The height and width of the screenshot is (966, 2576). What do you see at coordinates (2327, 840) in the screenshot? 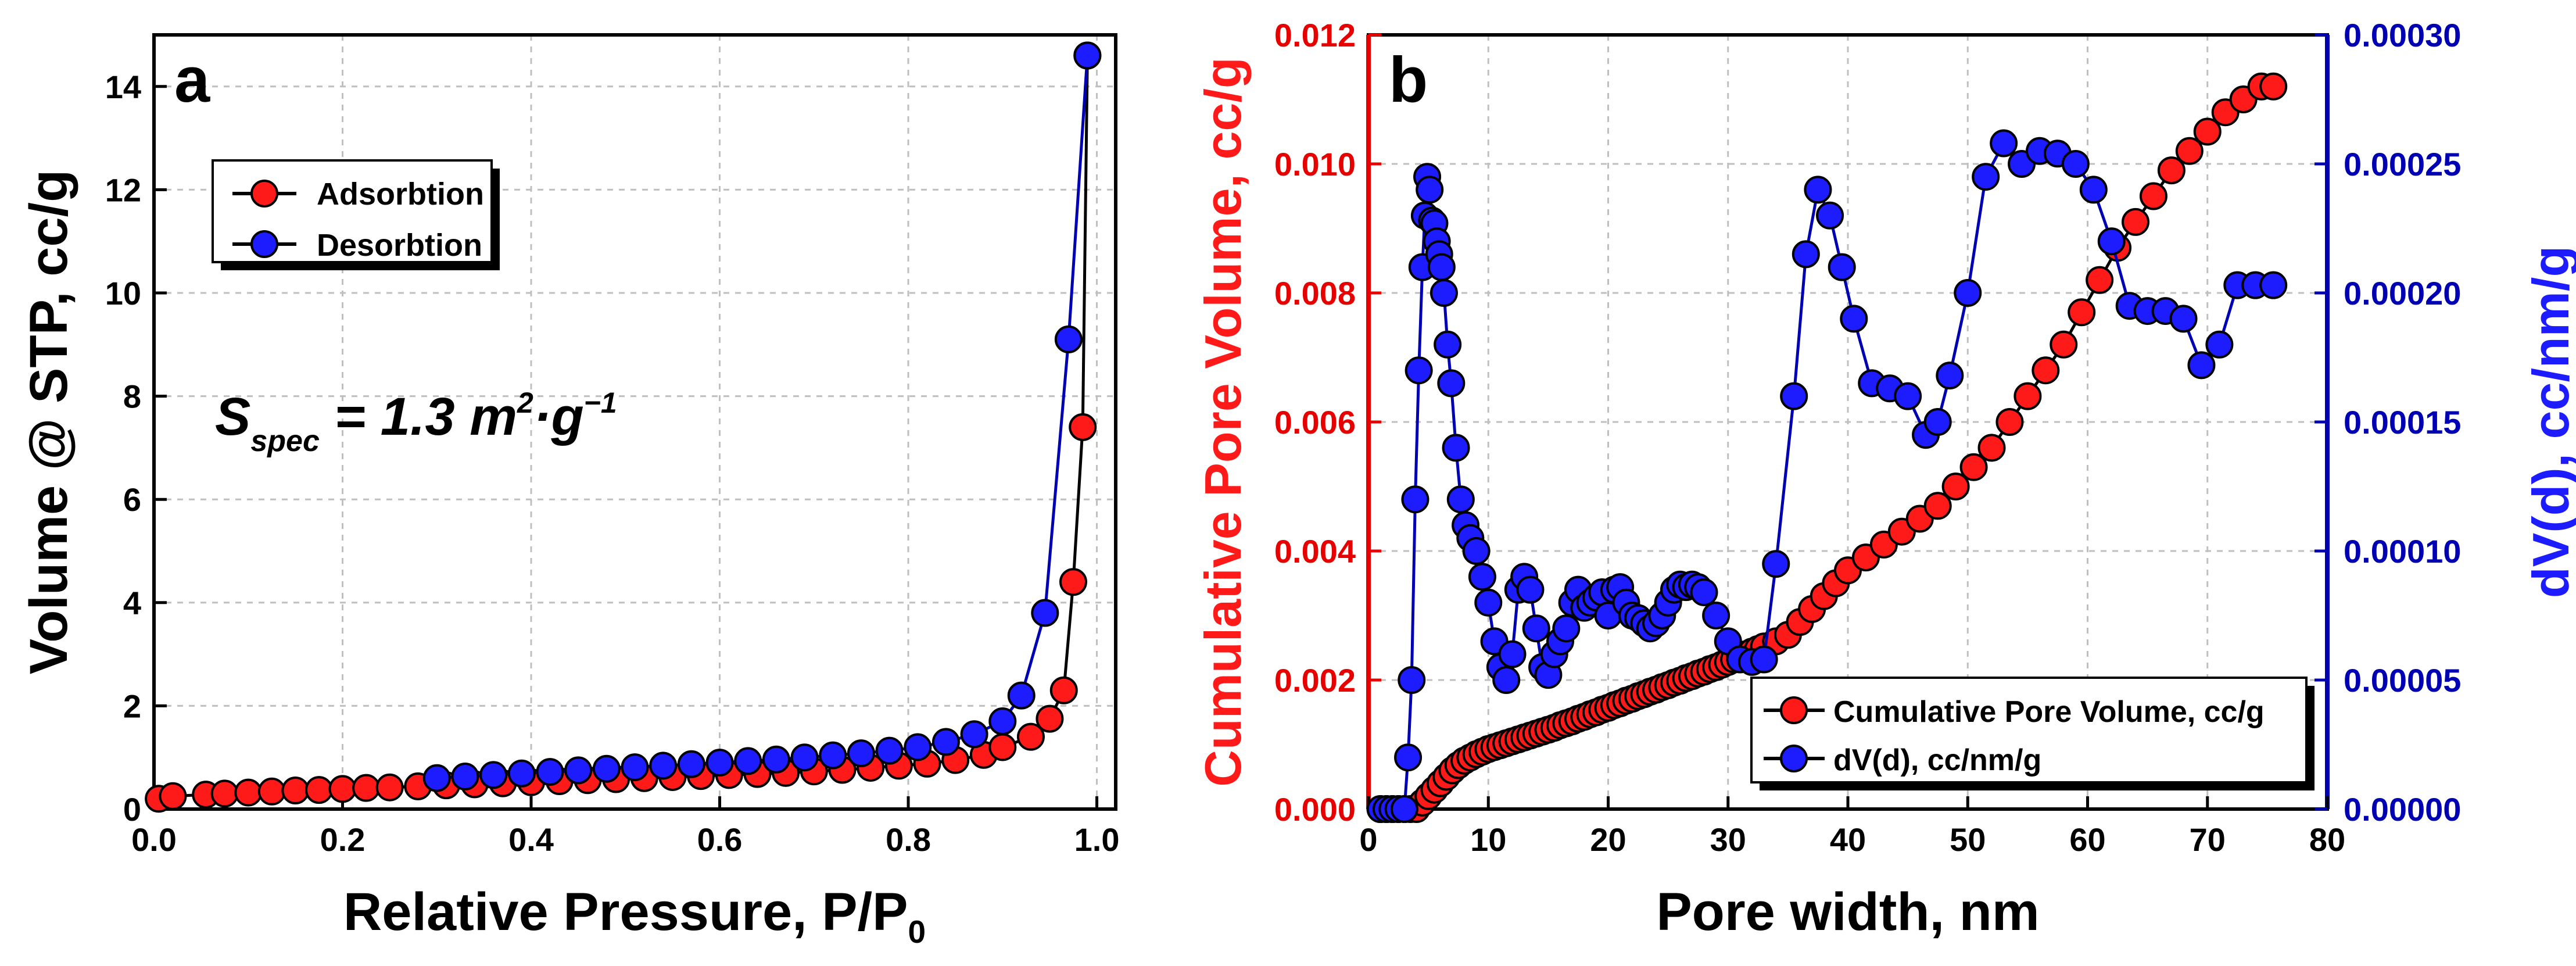
I see `b-x-tick-label: 80` at bounding box center [2327, 840].